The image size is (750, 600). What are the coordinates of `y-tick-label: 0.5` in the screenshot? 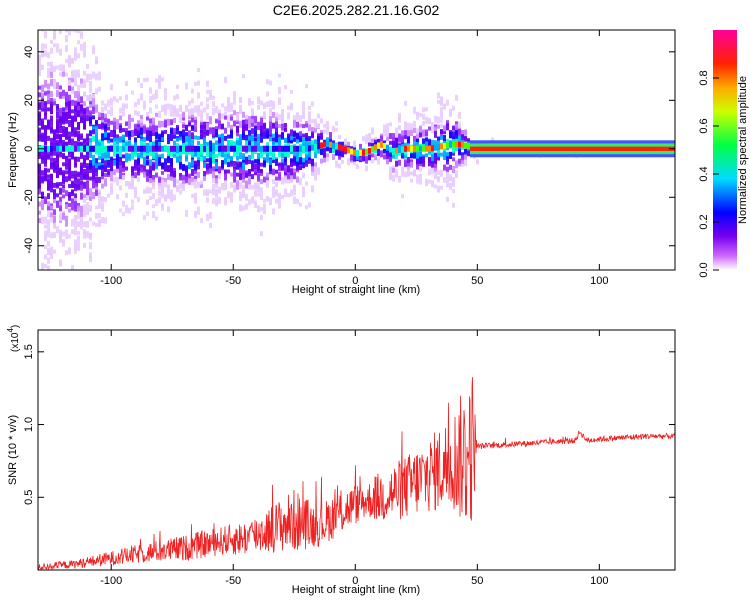 It's located at (29, 497).